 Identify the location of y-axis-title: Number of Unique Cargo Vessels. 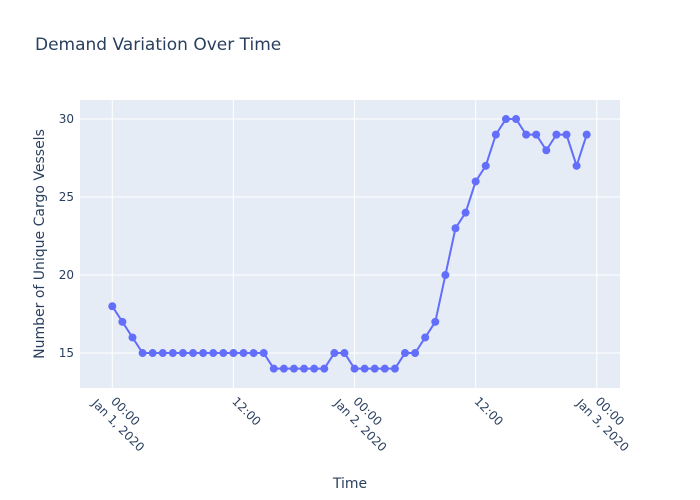
(40, 244).